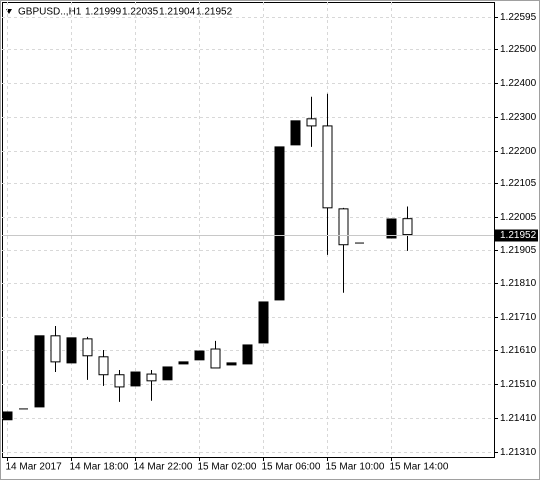 The height and width of the screenshot is (480, 540). Describe the element at coordinates (518, 250) in the screenshot. I see `y-tick-label: 1.21905` at that location.